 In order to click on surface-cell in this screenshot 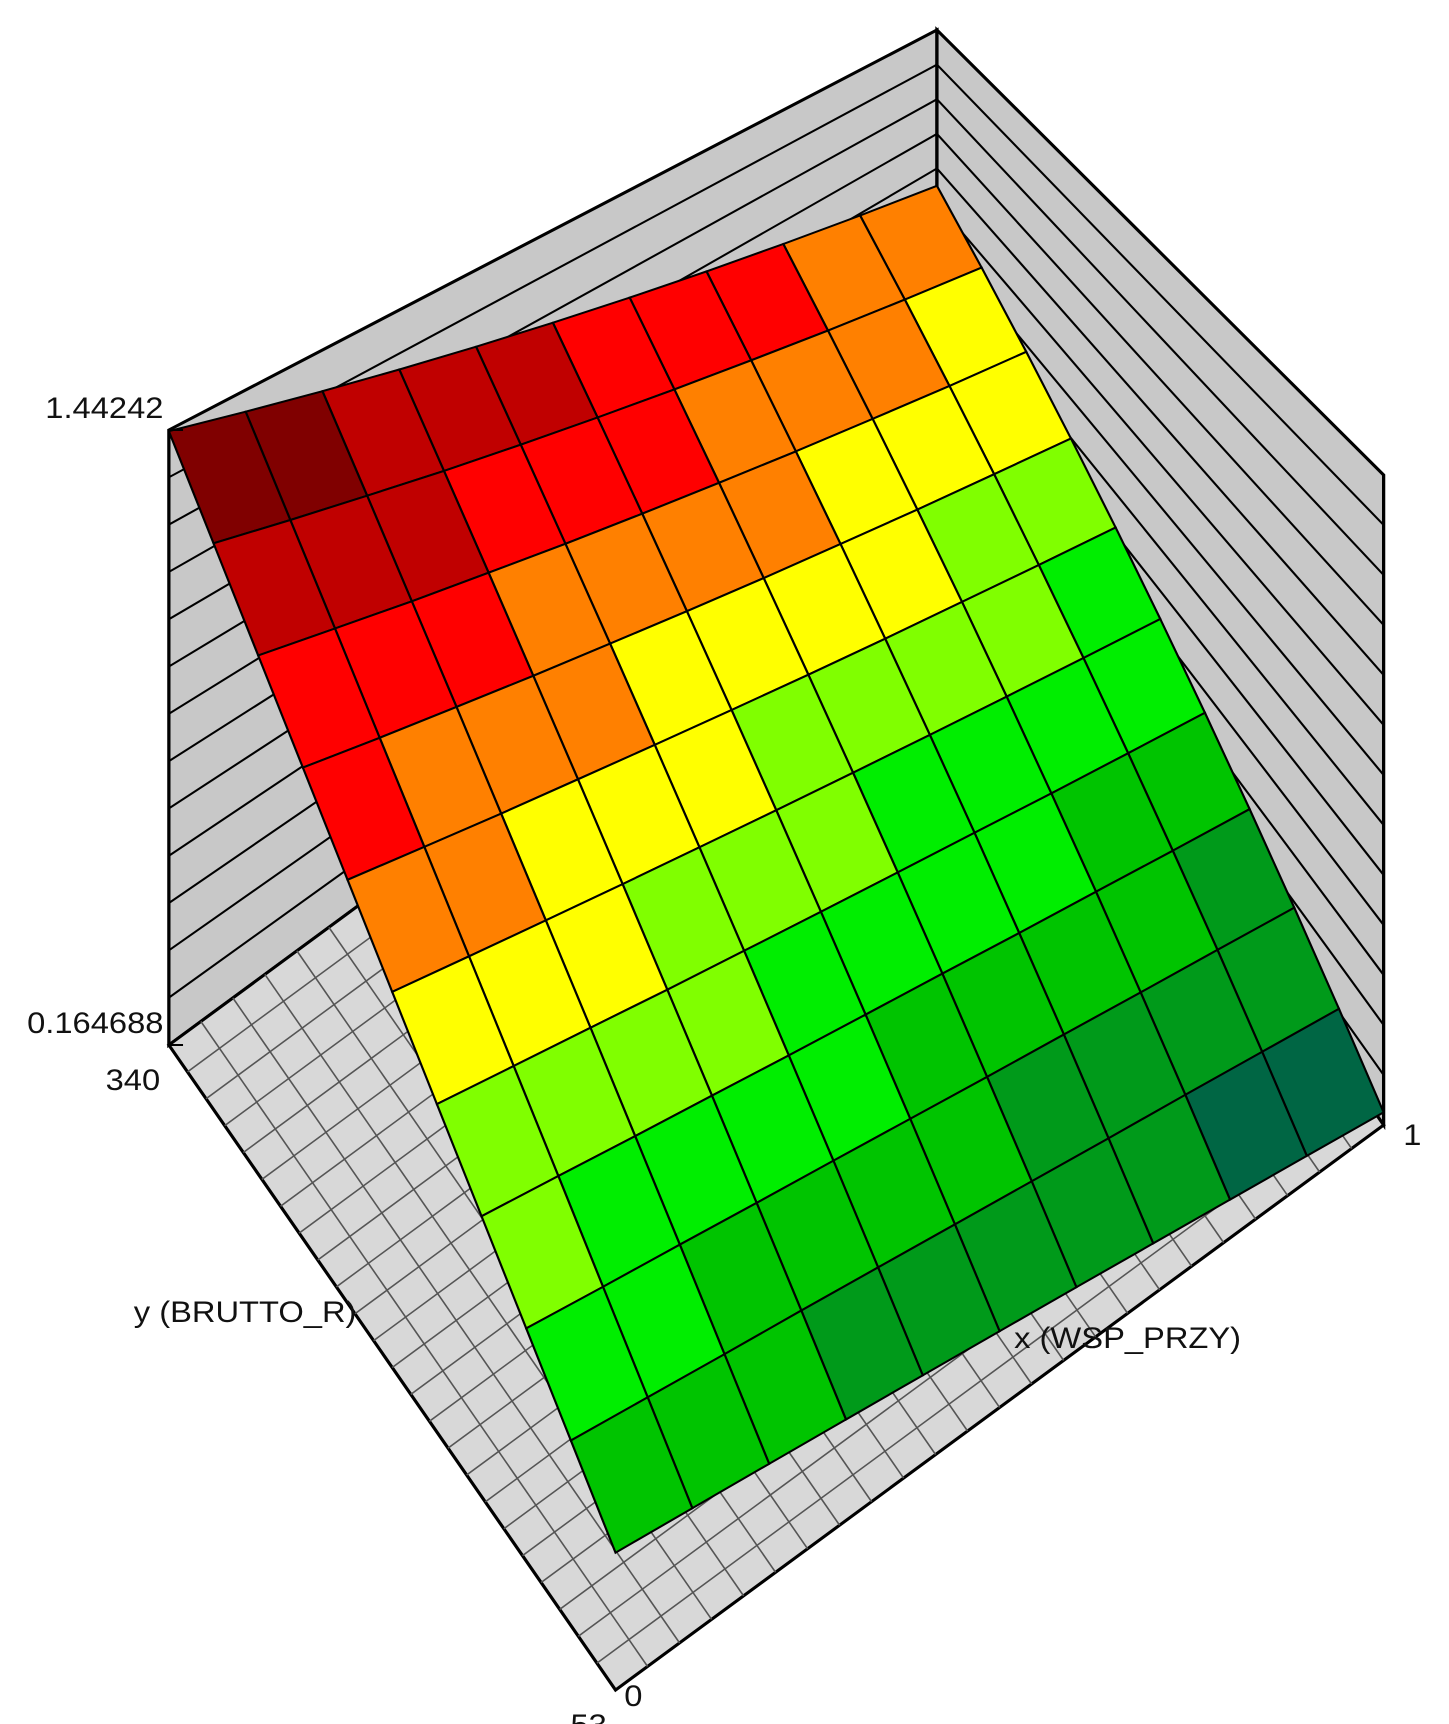, I will do `click(631, 1475)`.